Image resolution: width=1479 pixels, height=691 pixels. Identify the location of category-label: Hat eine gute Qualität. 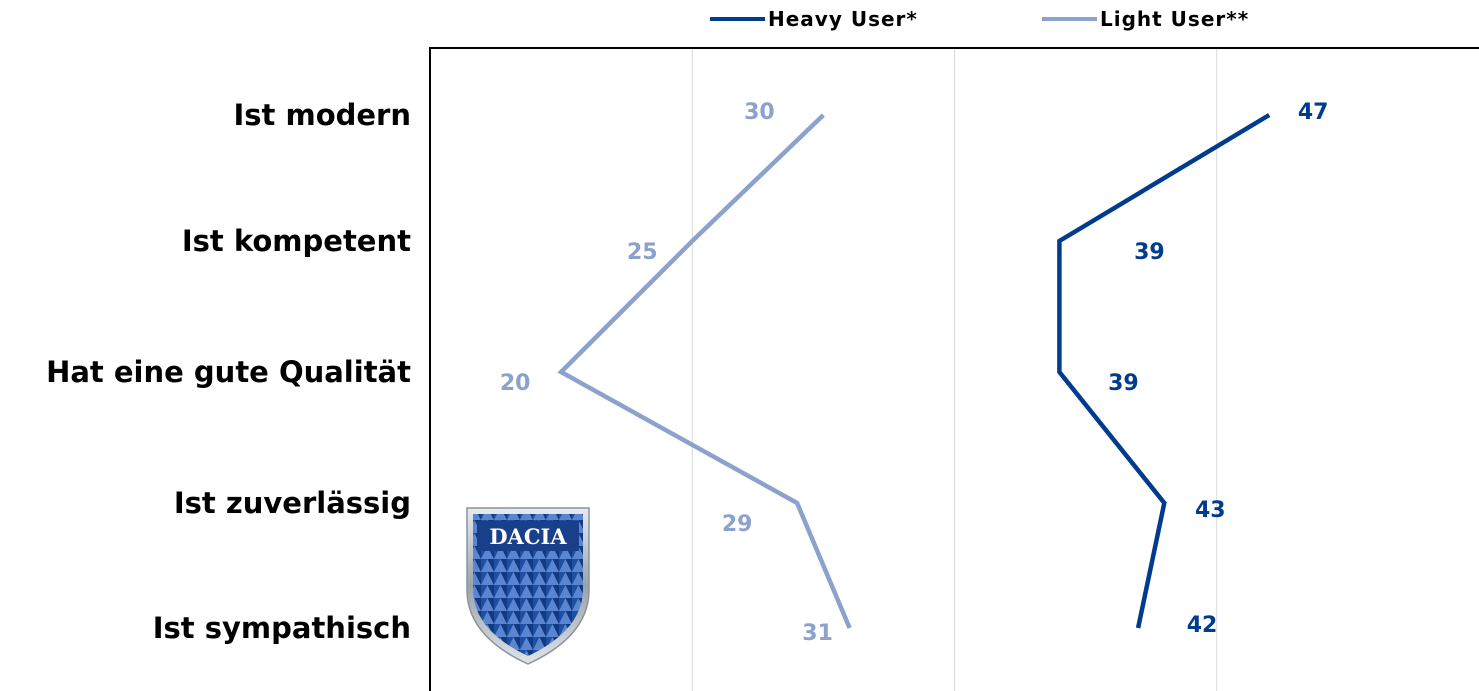
(228, 372).